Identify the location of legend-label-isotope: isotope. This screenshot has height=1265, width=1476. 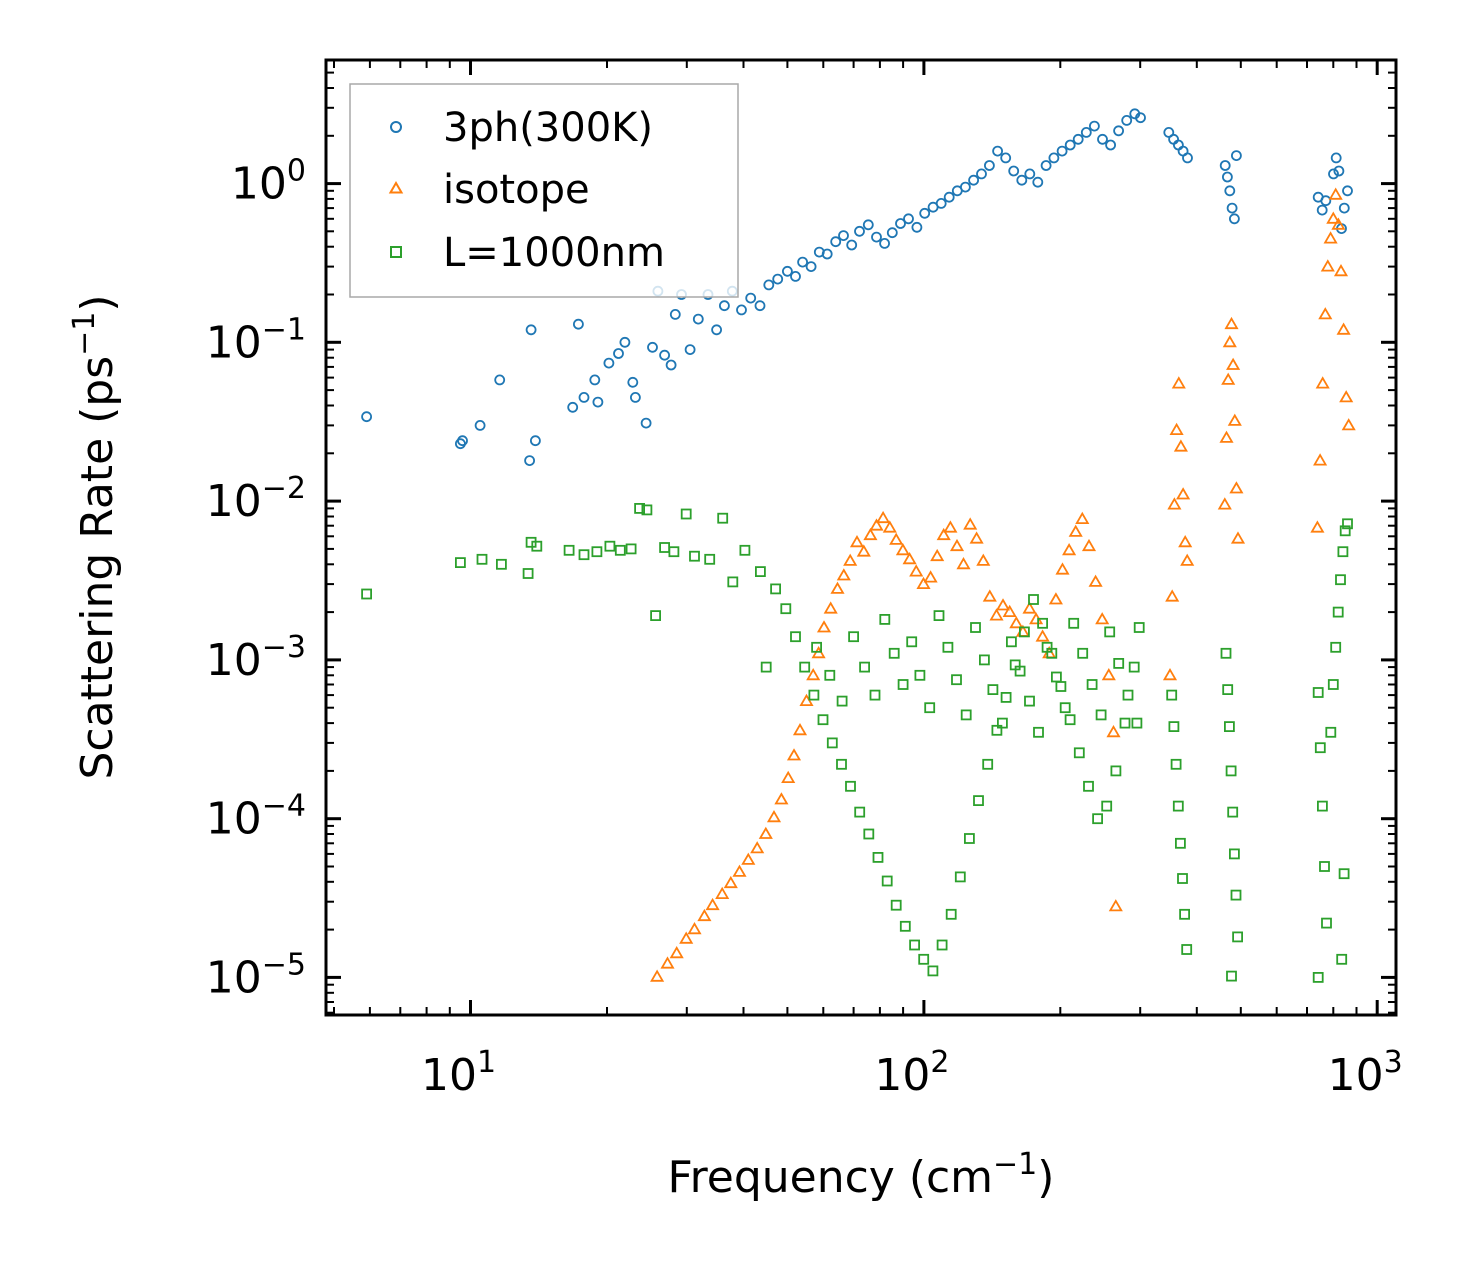
(516, 190).